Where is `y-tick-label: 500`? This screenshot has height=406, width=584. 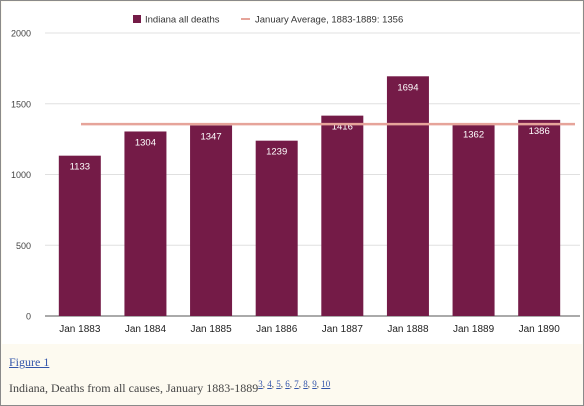 y-tick-label: 500 is located at coordinates (23, 246).